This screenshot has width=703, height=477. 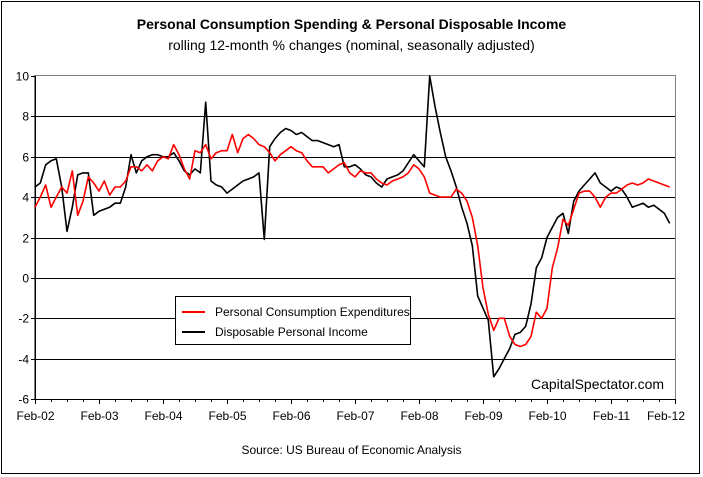 I want to click on y-tick-label: 4, so click(x=25, y=198).